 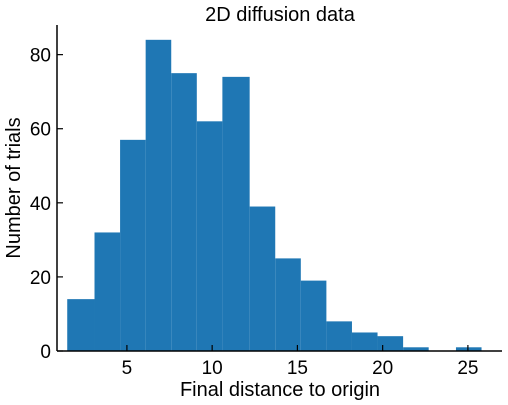 I want to click on chart-title: 2D diffusion data, so click(x=280, y=15).